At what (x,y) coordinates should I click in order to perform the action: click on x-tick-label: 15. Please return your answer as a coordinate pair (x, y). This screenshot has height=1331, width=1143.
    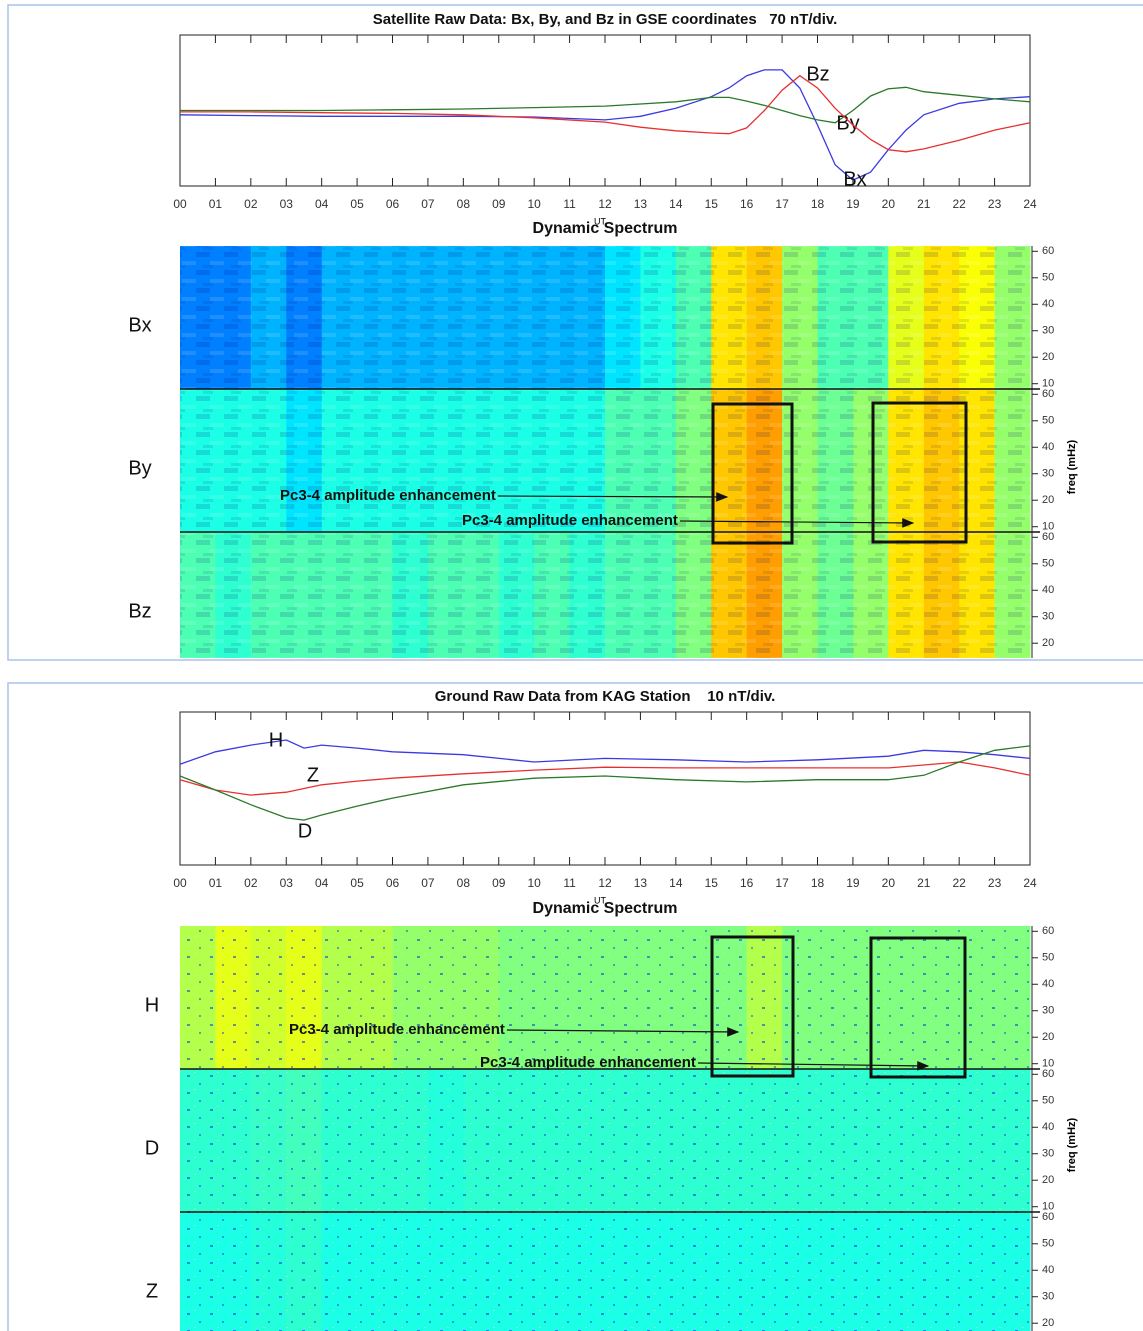
    Looking at the image, I should click on (712, 883).